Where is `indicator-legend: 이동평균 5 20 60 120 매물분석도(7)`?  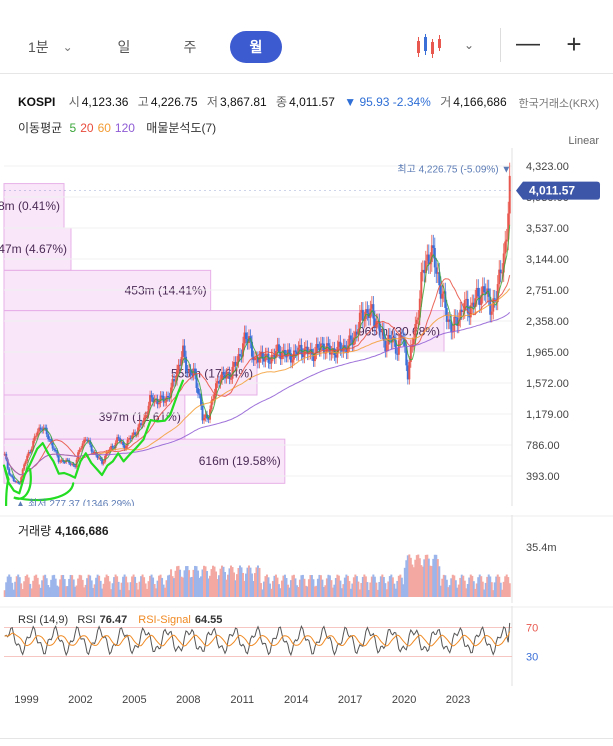 indicator-legend: 이동평균 5 20 60 120 매물분석도(7) is located at coordinates (119, 127).